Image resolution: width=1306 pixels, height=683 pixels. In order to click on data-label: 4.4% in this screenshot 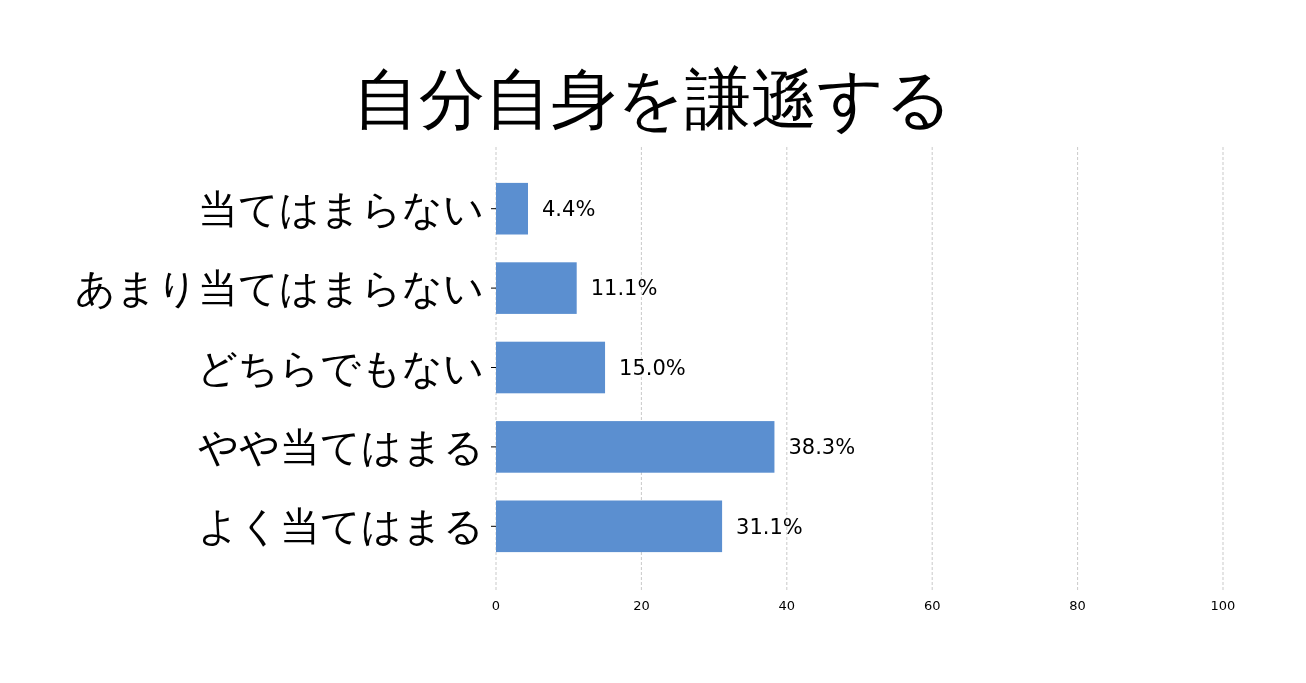, I will do `click(568, 209)`.